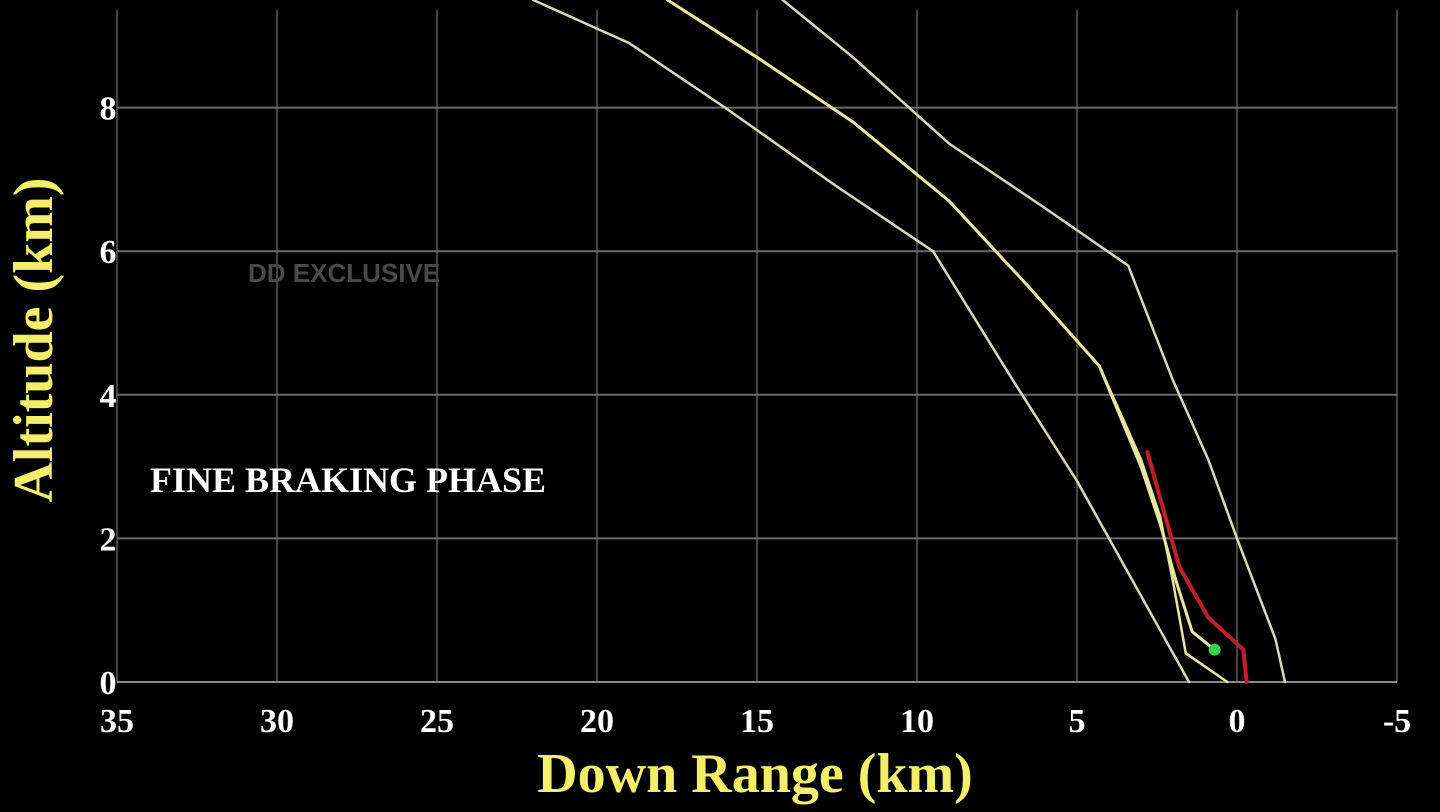 The width and height of the screenshot is (1440, 812). I want to click on y-tick-labels: 0 2 4 6 8, so click(108, 396).